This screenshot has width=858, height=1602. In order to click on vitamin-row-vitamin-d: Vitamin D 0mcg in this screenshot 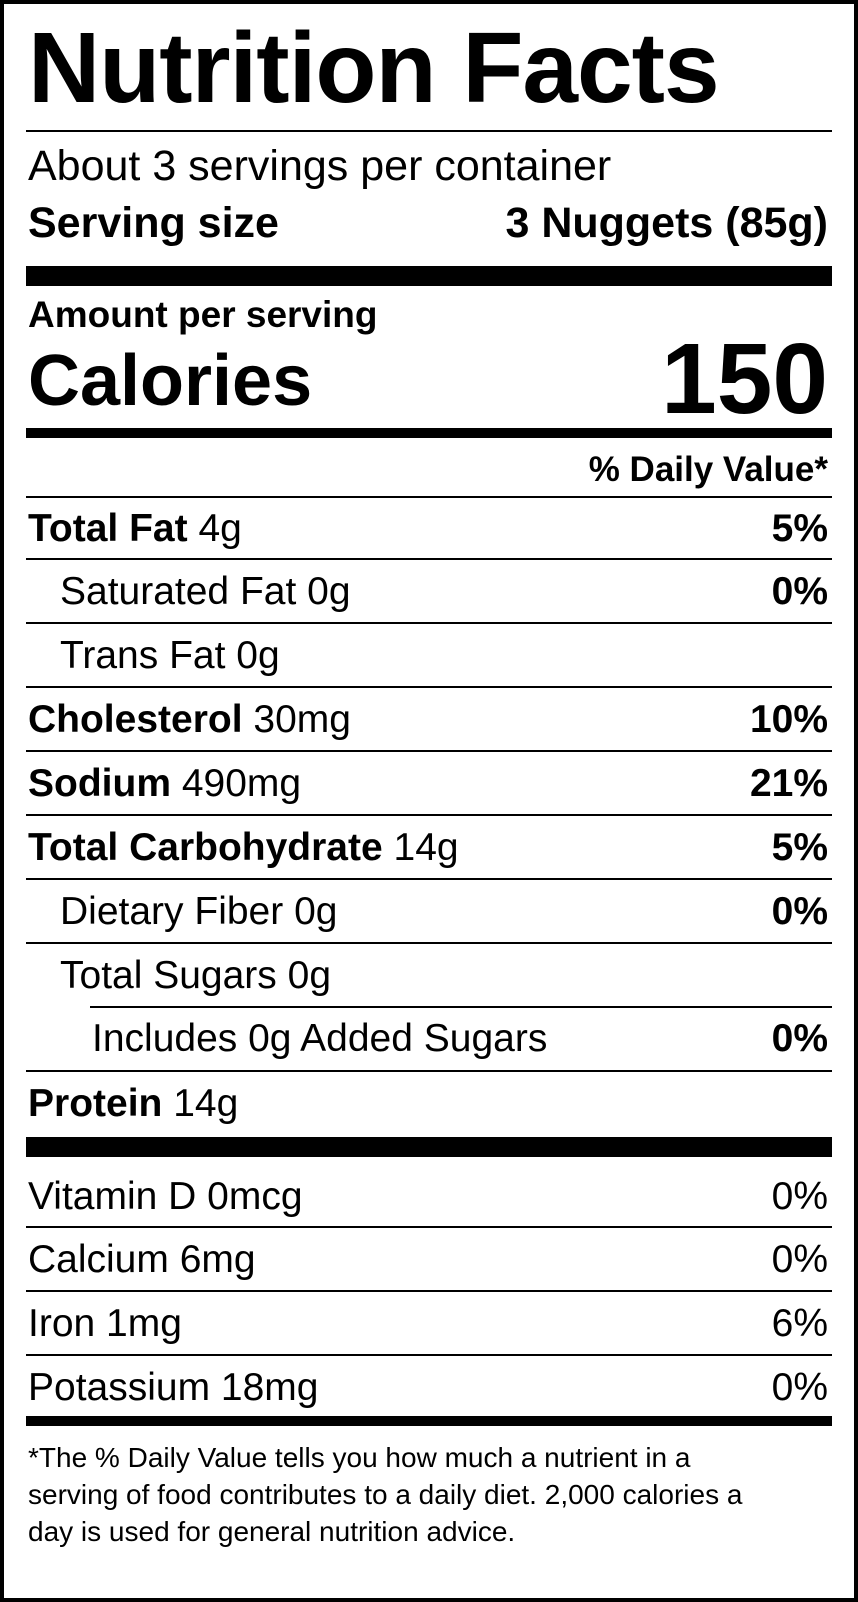, I will do `click(165, 1196)`.